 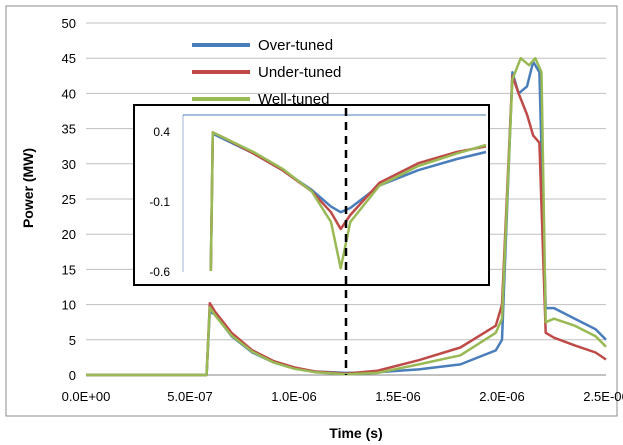 I want to click on y-tick-label-25: 25, so click(x=69, y=199).